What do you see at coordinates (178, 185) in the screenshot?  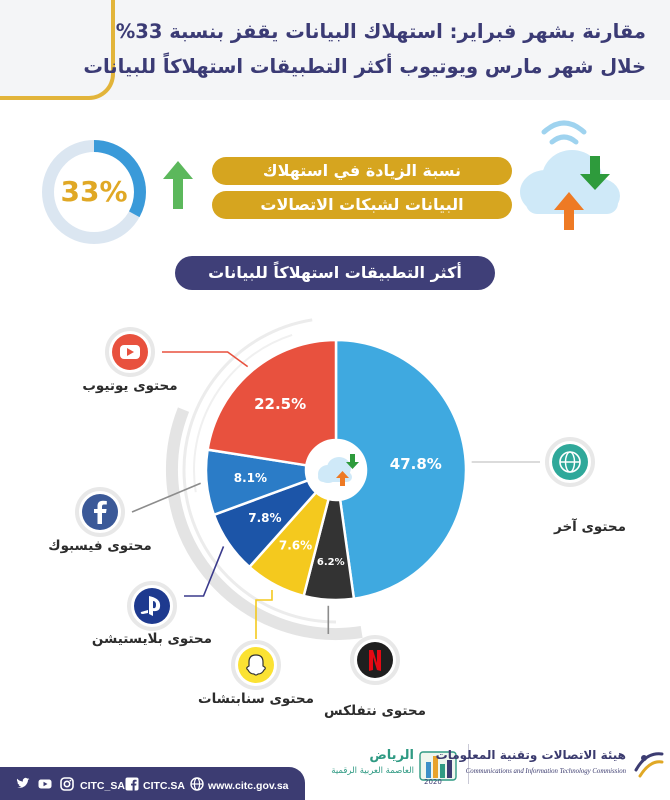 I see `up-arrow-icon` at bounding box center [178, 185].